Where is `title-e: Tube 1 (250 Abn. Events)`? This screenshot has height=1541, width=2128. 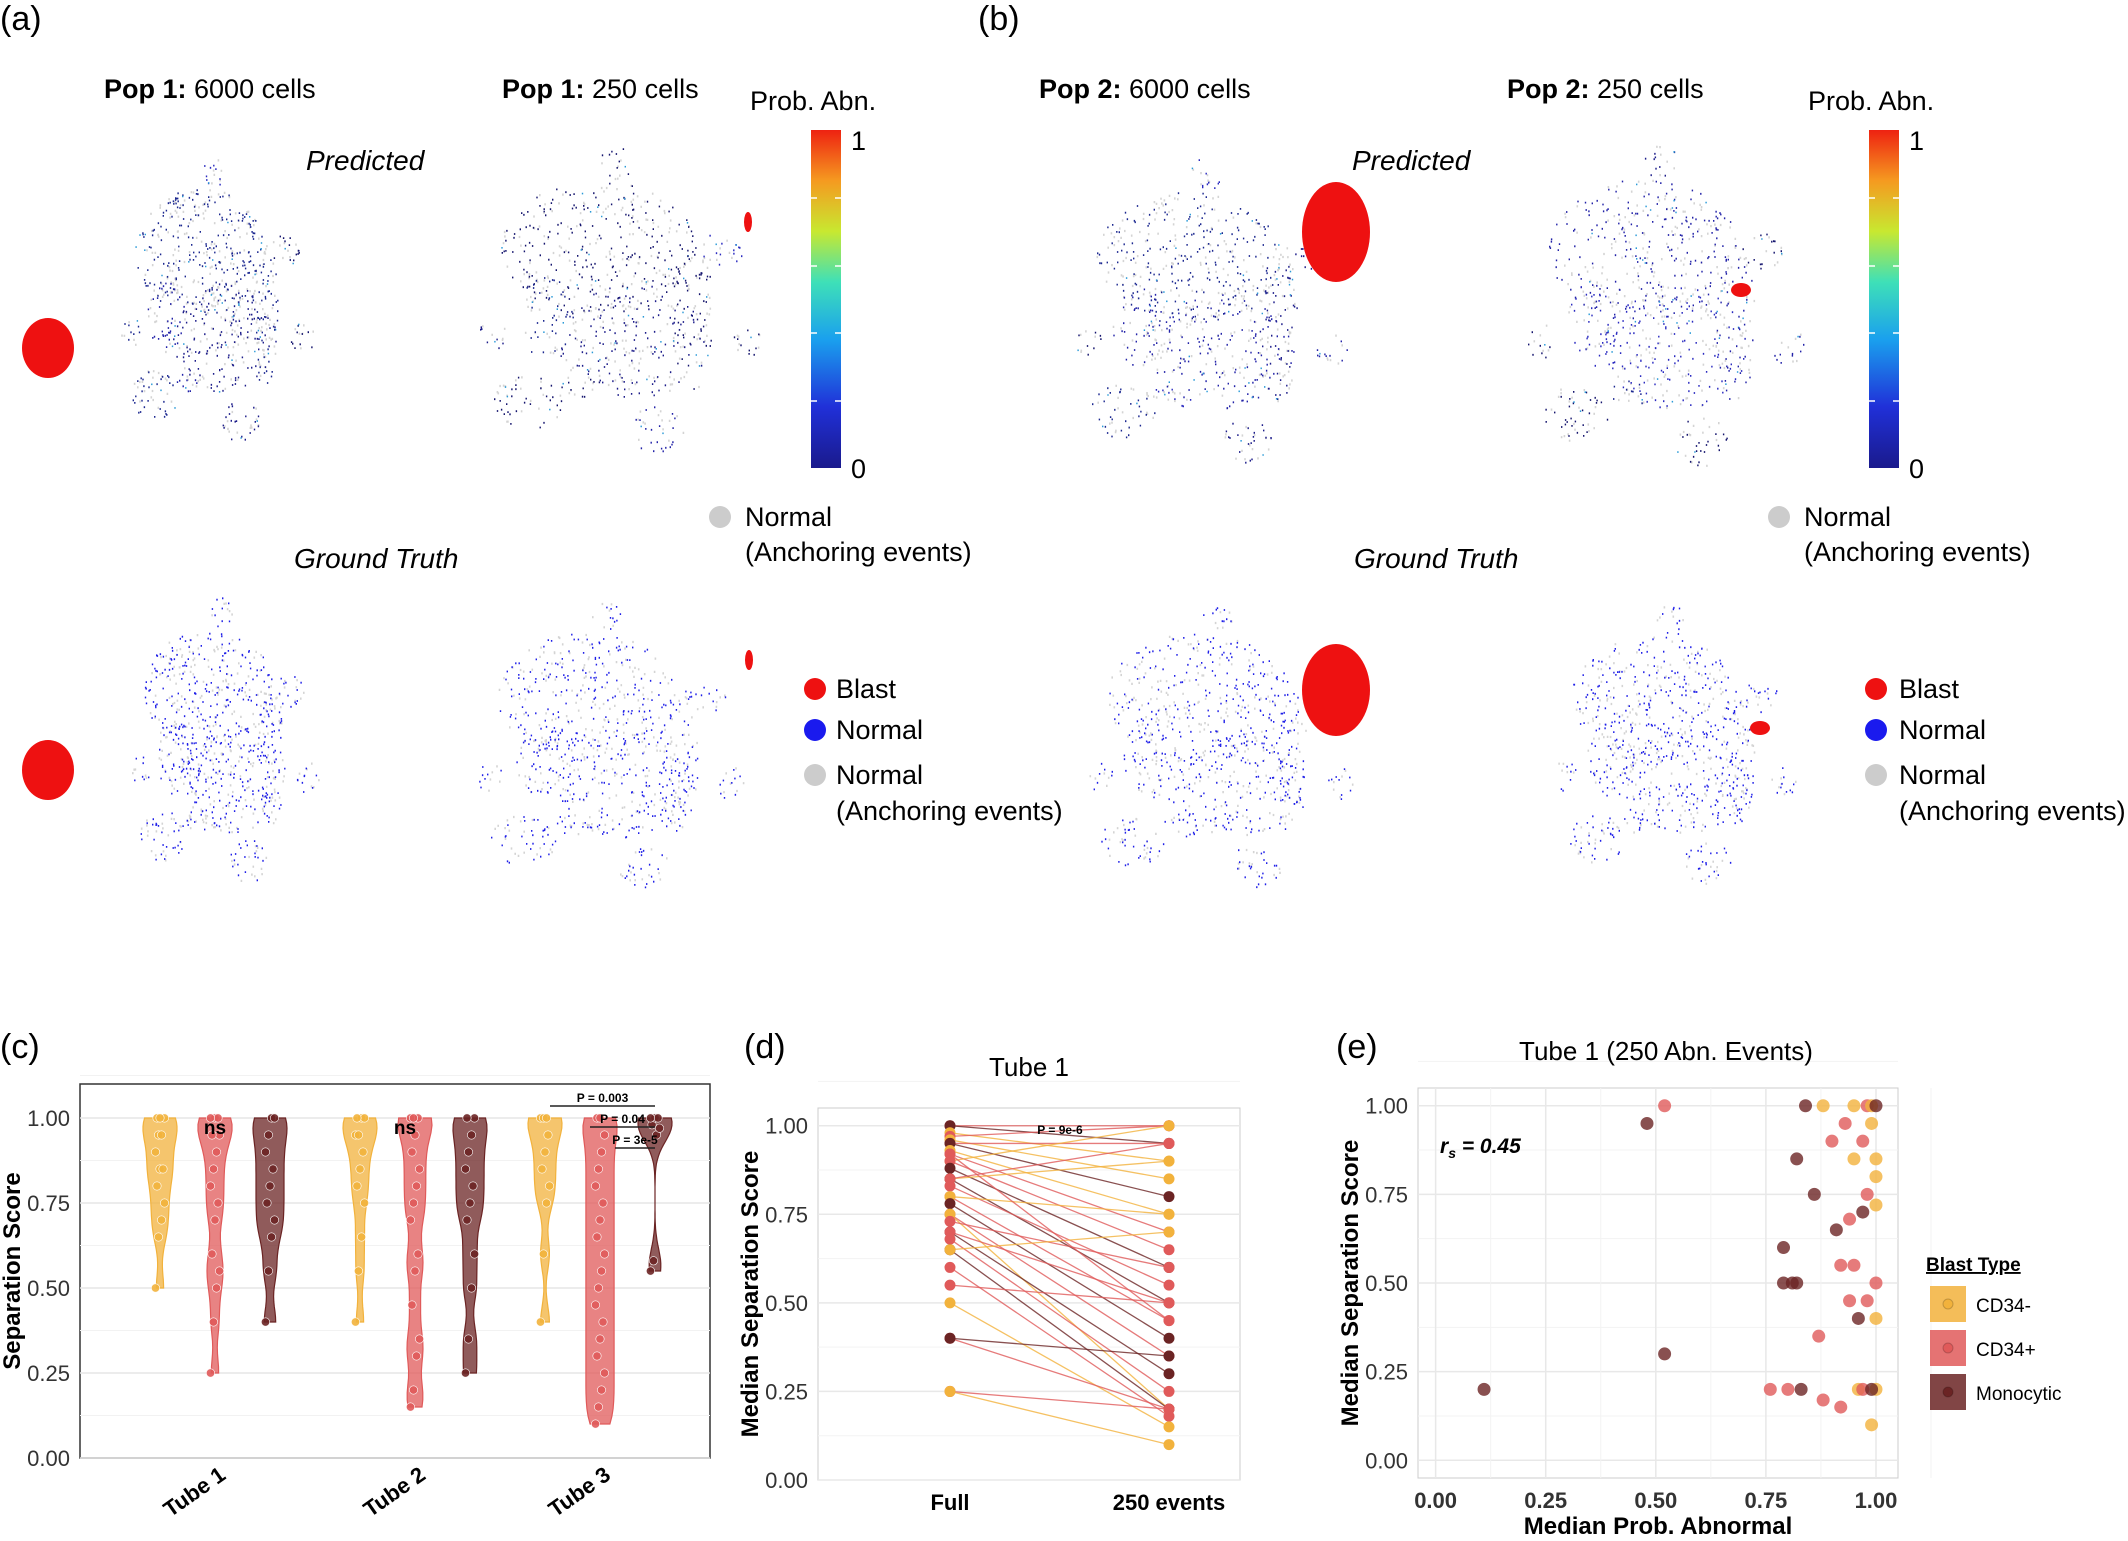
title-e: Tube 1 (250 Abn. Events) is located at coordinates (1666, 1051).